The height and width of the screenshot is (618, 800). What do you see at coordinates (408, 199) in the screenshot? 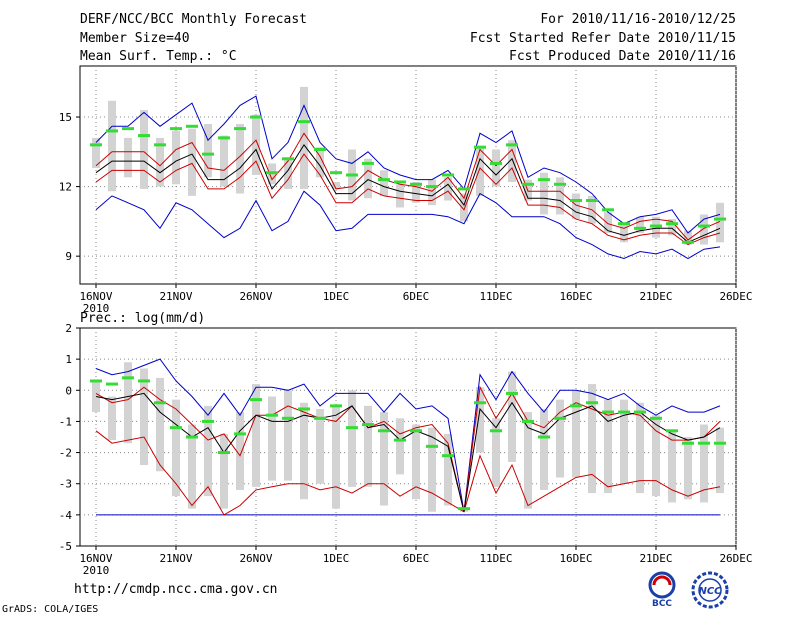
I see `lower-spread-line` at bounding box center [408, 199].